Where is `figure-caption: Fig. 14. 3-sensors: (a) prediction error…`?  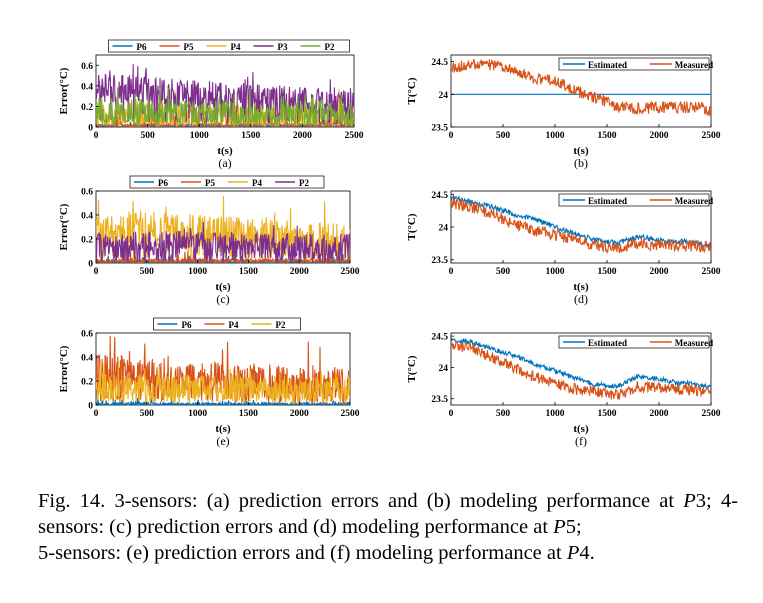 figure-caption: Fig. 14. 3-sensors: (a) prediction error… is located at coordinates (388, 527).